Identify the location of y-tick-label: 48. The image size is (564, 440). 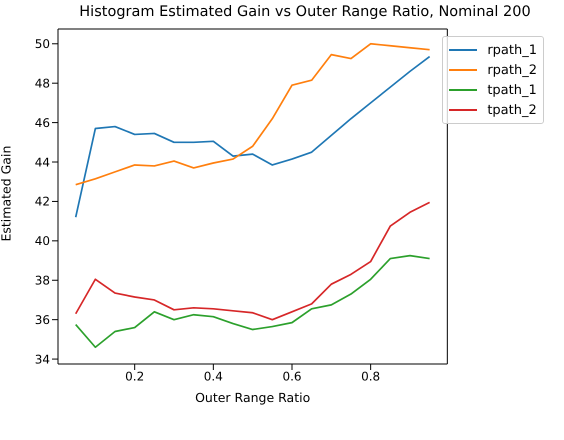
(42, 83).